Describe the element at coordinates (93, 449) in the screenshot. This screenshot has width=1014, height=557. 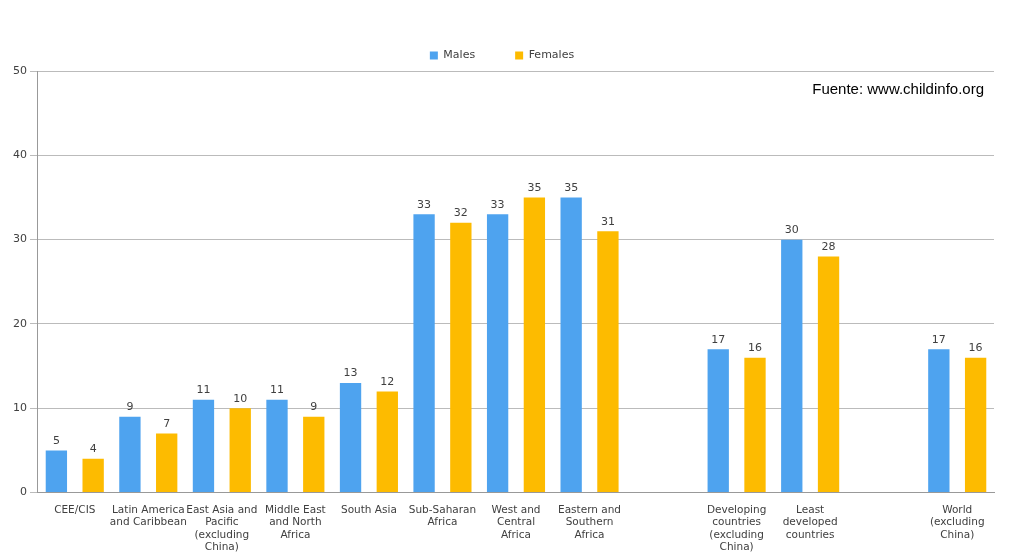
I see `data-label: 4` at that location.